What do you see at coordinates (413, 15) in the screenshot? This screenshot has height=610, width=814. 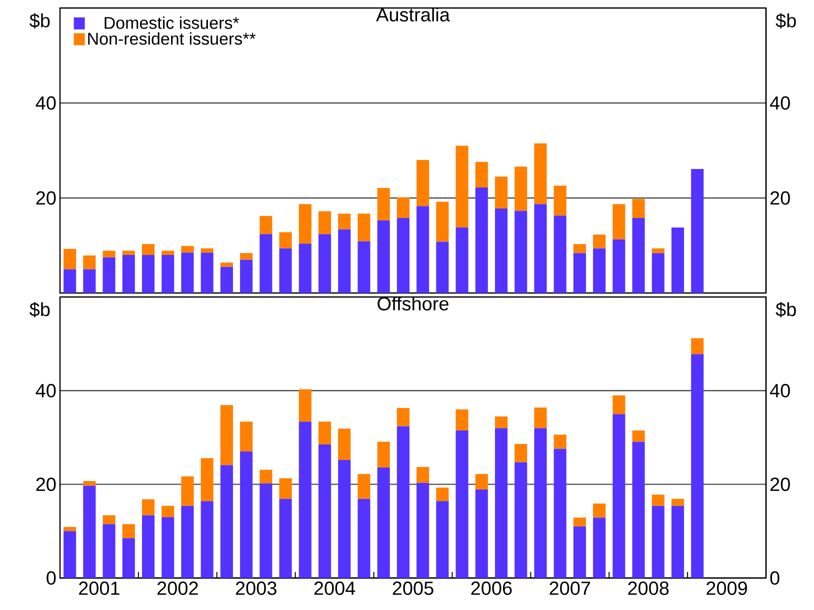 I see `chart-title: Australia` at bounding box center [413, 15].